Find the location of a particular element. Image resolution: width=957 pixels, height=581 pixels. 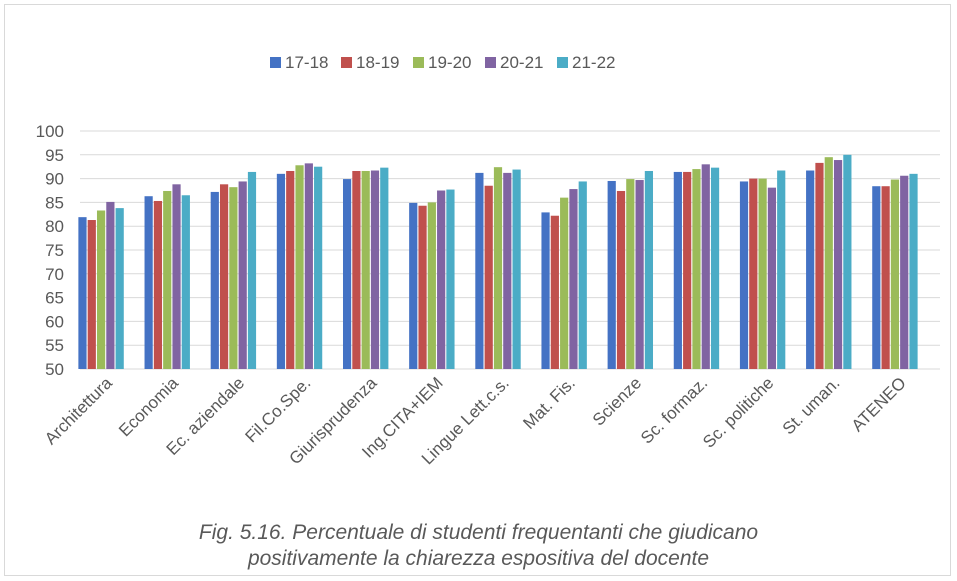

y-tick-label: 80 is located at coordinates (54, 226).